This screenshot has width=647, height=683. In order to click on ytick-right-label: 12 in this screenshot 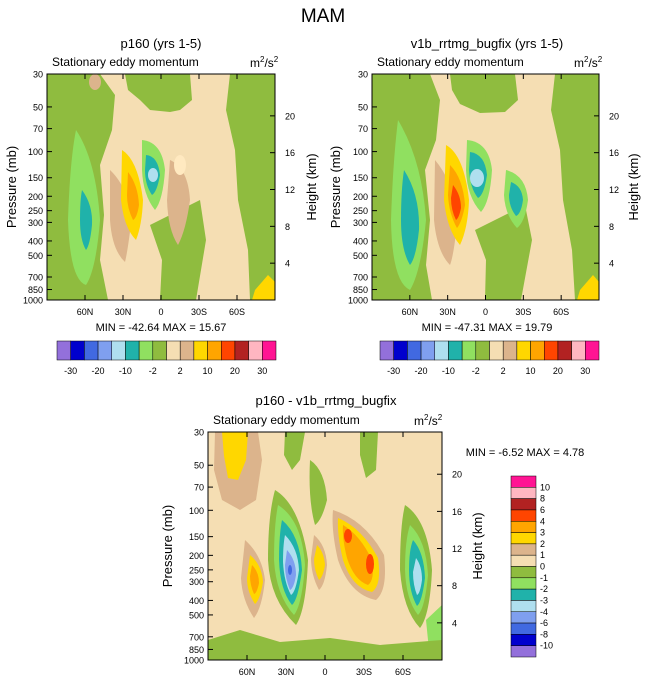, I will do `click(457, 549)`.